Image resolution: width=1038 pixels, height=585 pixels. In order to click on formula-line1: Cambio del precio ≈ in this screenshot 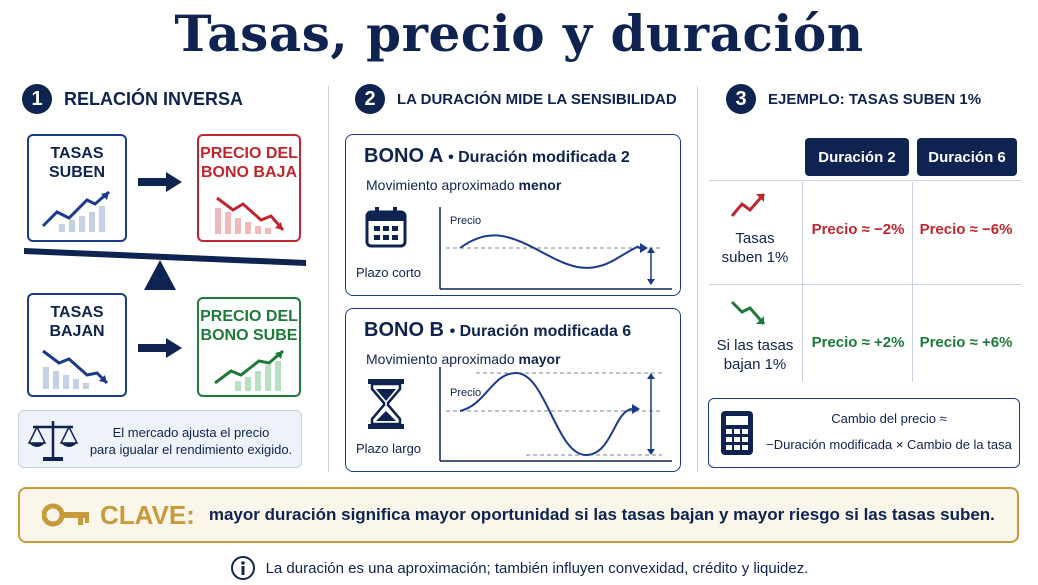, I will do `click(889, 418)`.